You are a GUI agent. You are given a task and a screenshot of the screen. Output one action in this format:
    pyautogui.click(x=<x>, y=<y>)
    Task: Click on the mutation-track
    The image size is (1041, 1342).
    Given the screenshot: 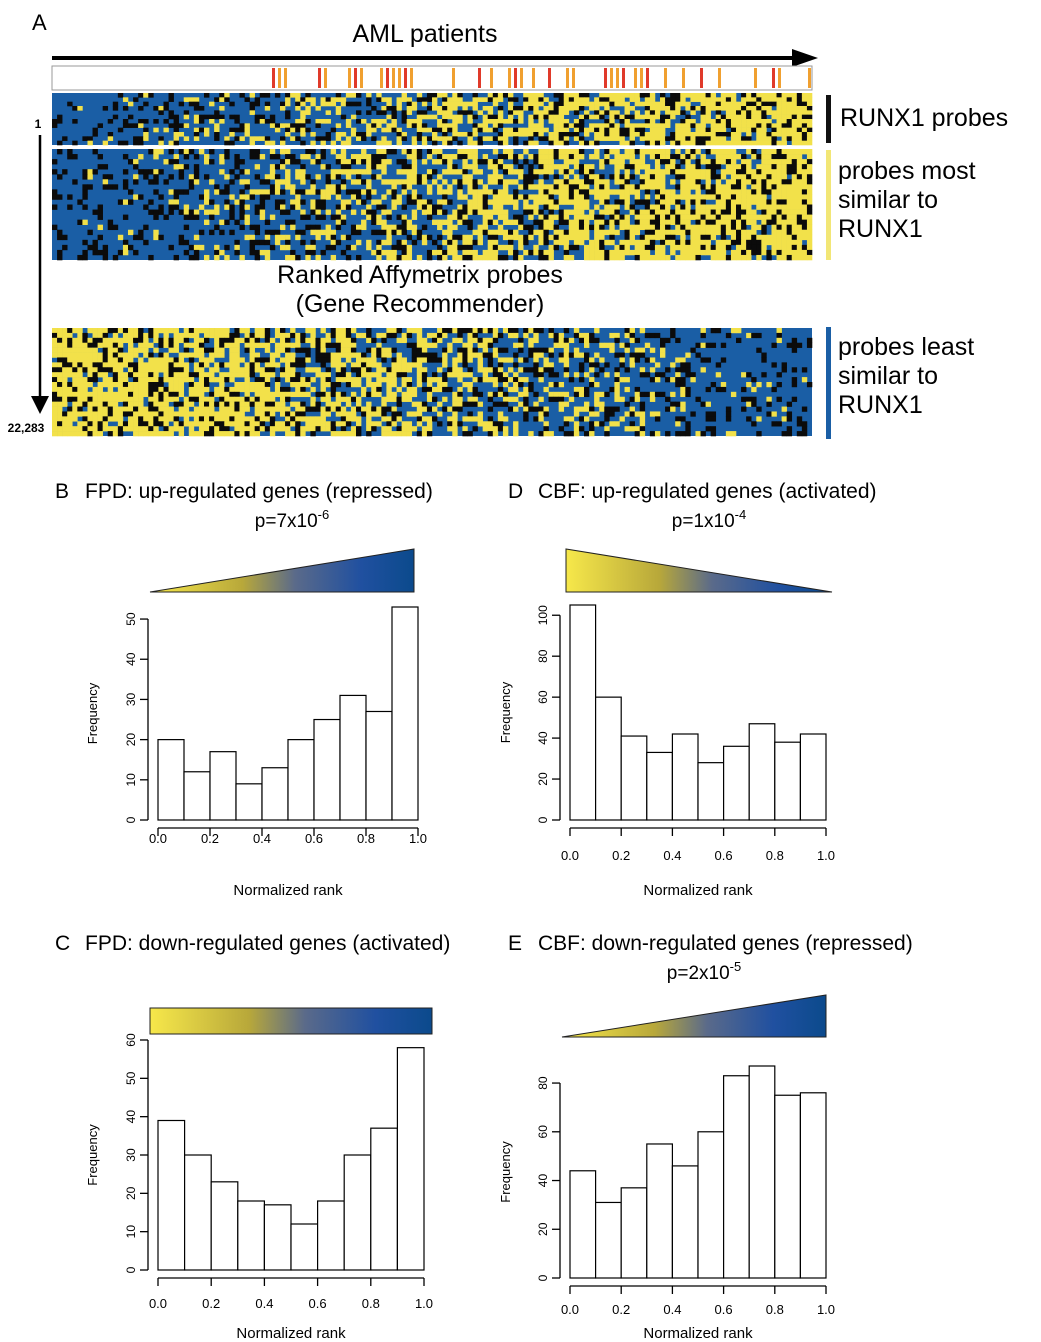 What is the action you would take?
    pyautogui.click(x=432, y=78)
    